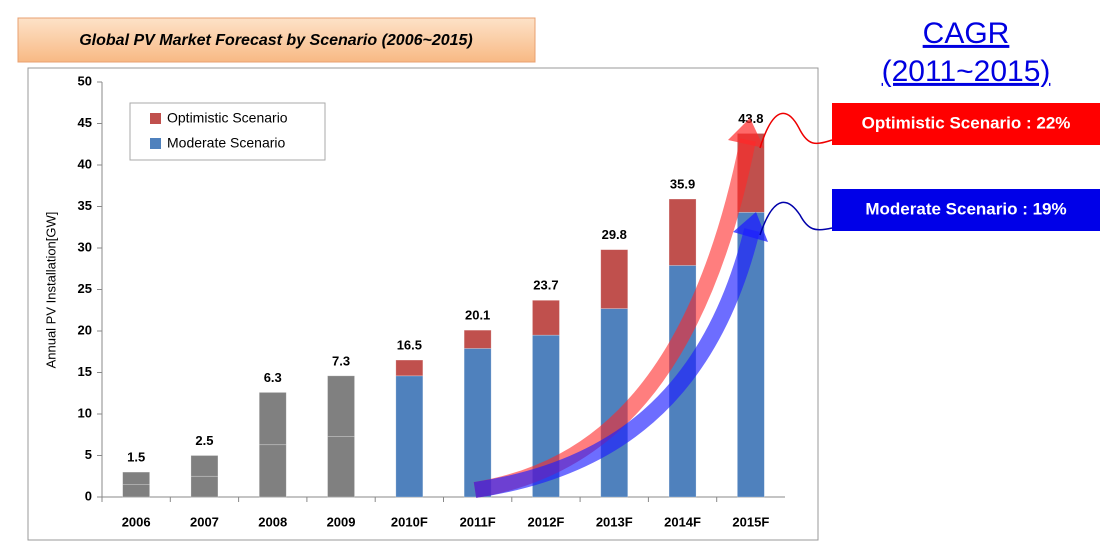 Image resolution: width=1111 pixels, height=548 pixels. I want to click on moderate-arrow, so click(616, 363).